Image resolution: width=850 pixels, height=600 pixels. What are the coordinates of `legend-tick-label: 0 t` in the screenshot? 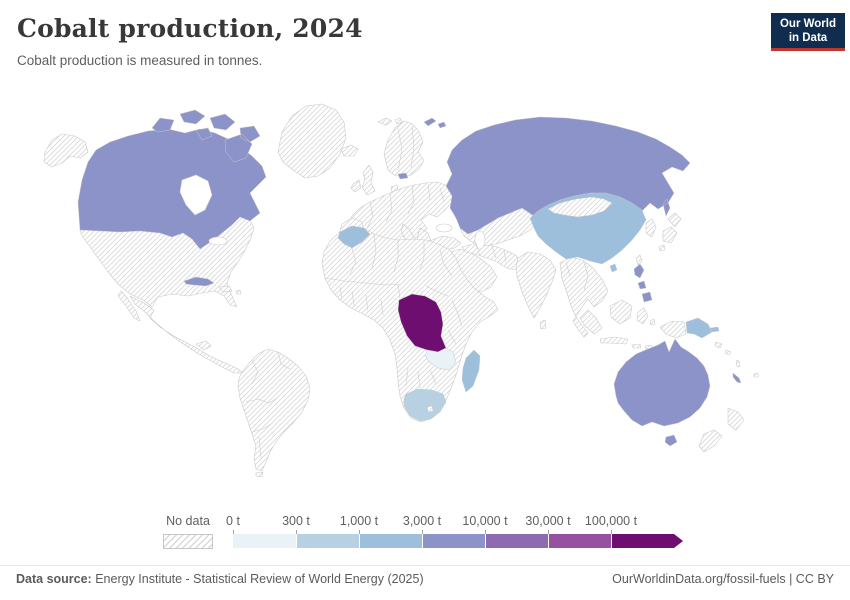 It's located at (233, 521).